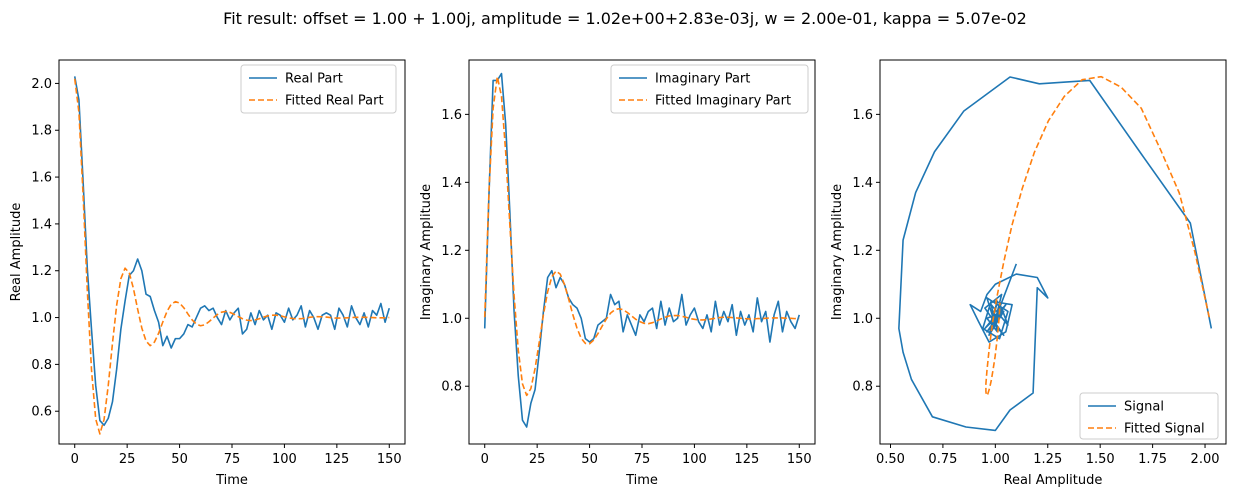 The image size is (1233, 498). Describe the element at coordinates (1100, 459) in the screenshot. I see `x-tick-label: 1.50` at that location.